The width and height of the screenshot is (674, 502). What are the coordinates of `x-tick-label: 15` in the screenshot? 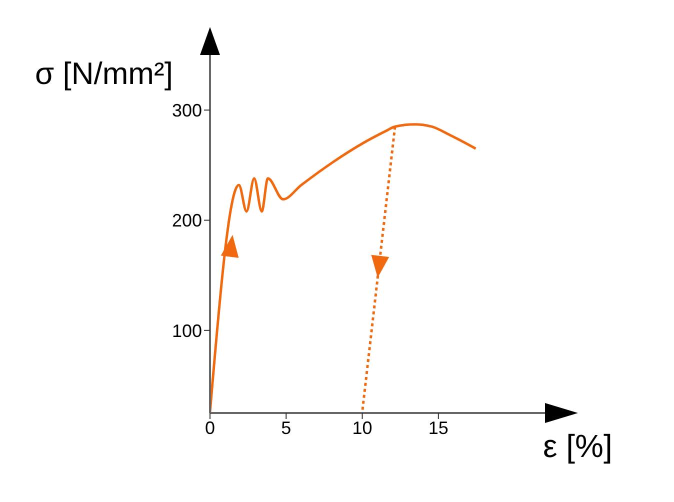 It's located at (438, 428).